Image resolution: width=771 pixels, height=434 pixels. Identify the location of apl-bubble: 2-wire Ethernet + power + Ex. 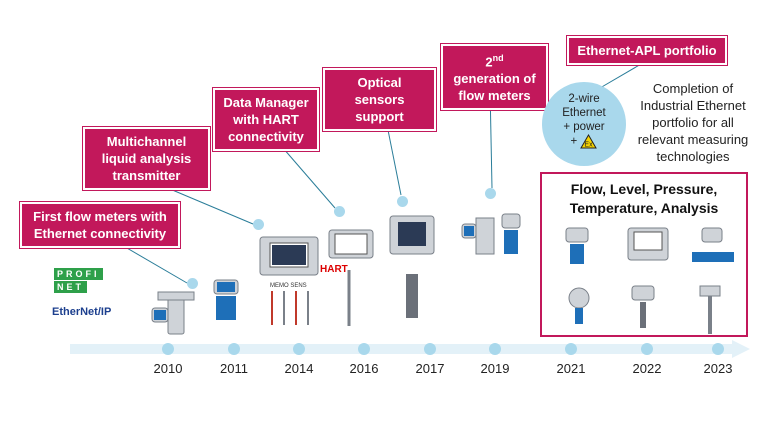
(584, 124).